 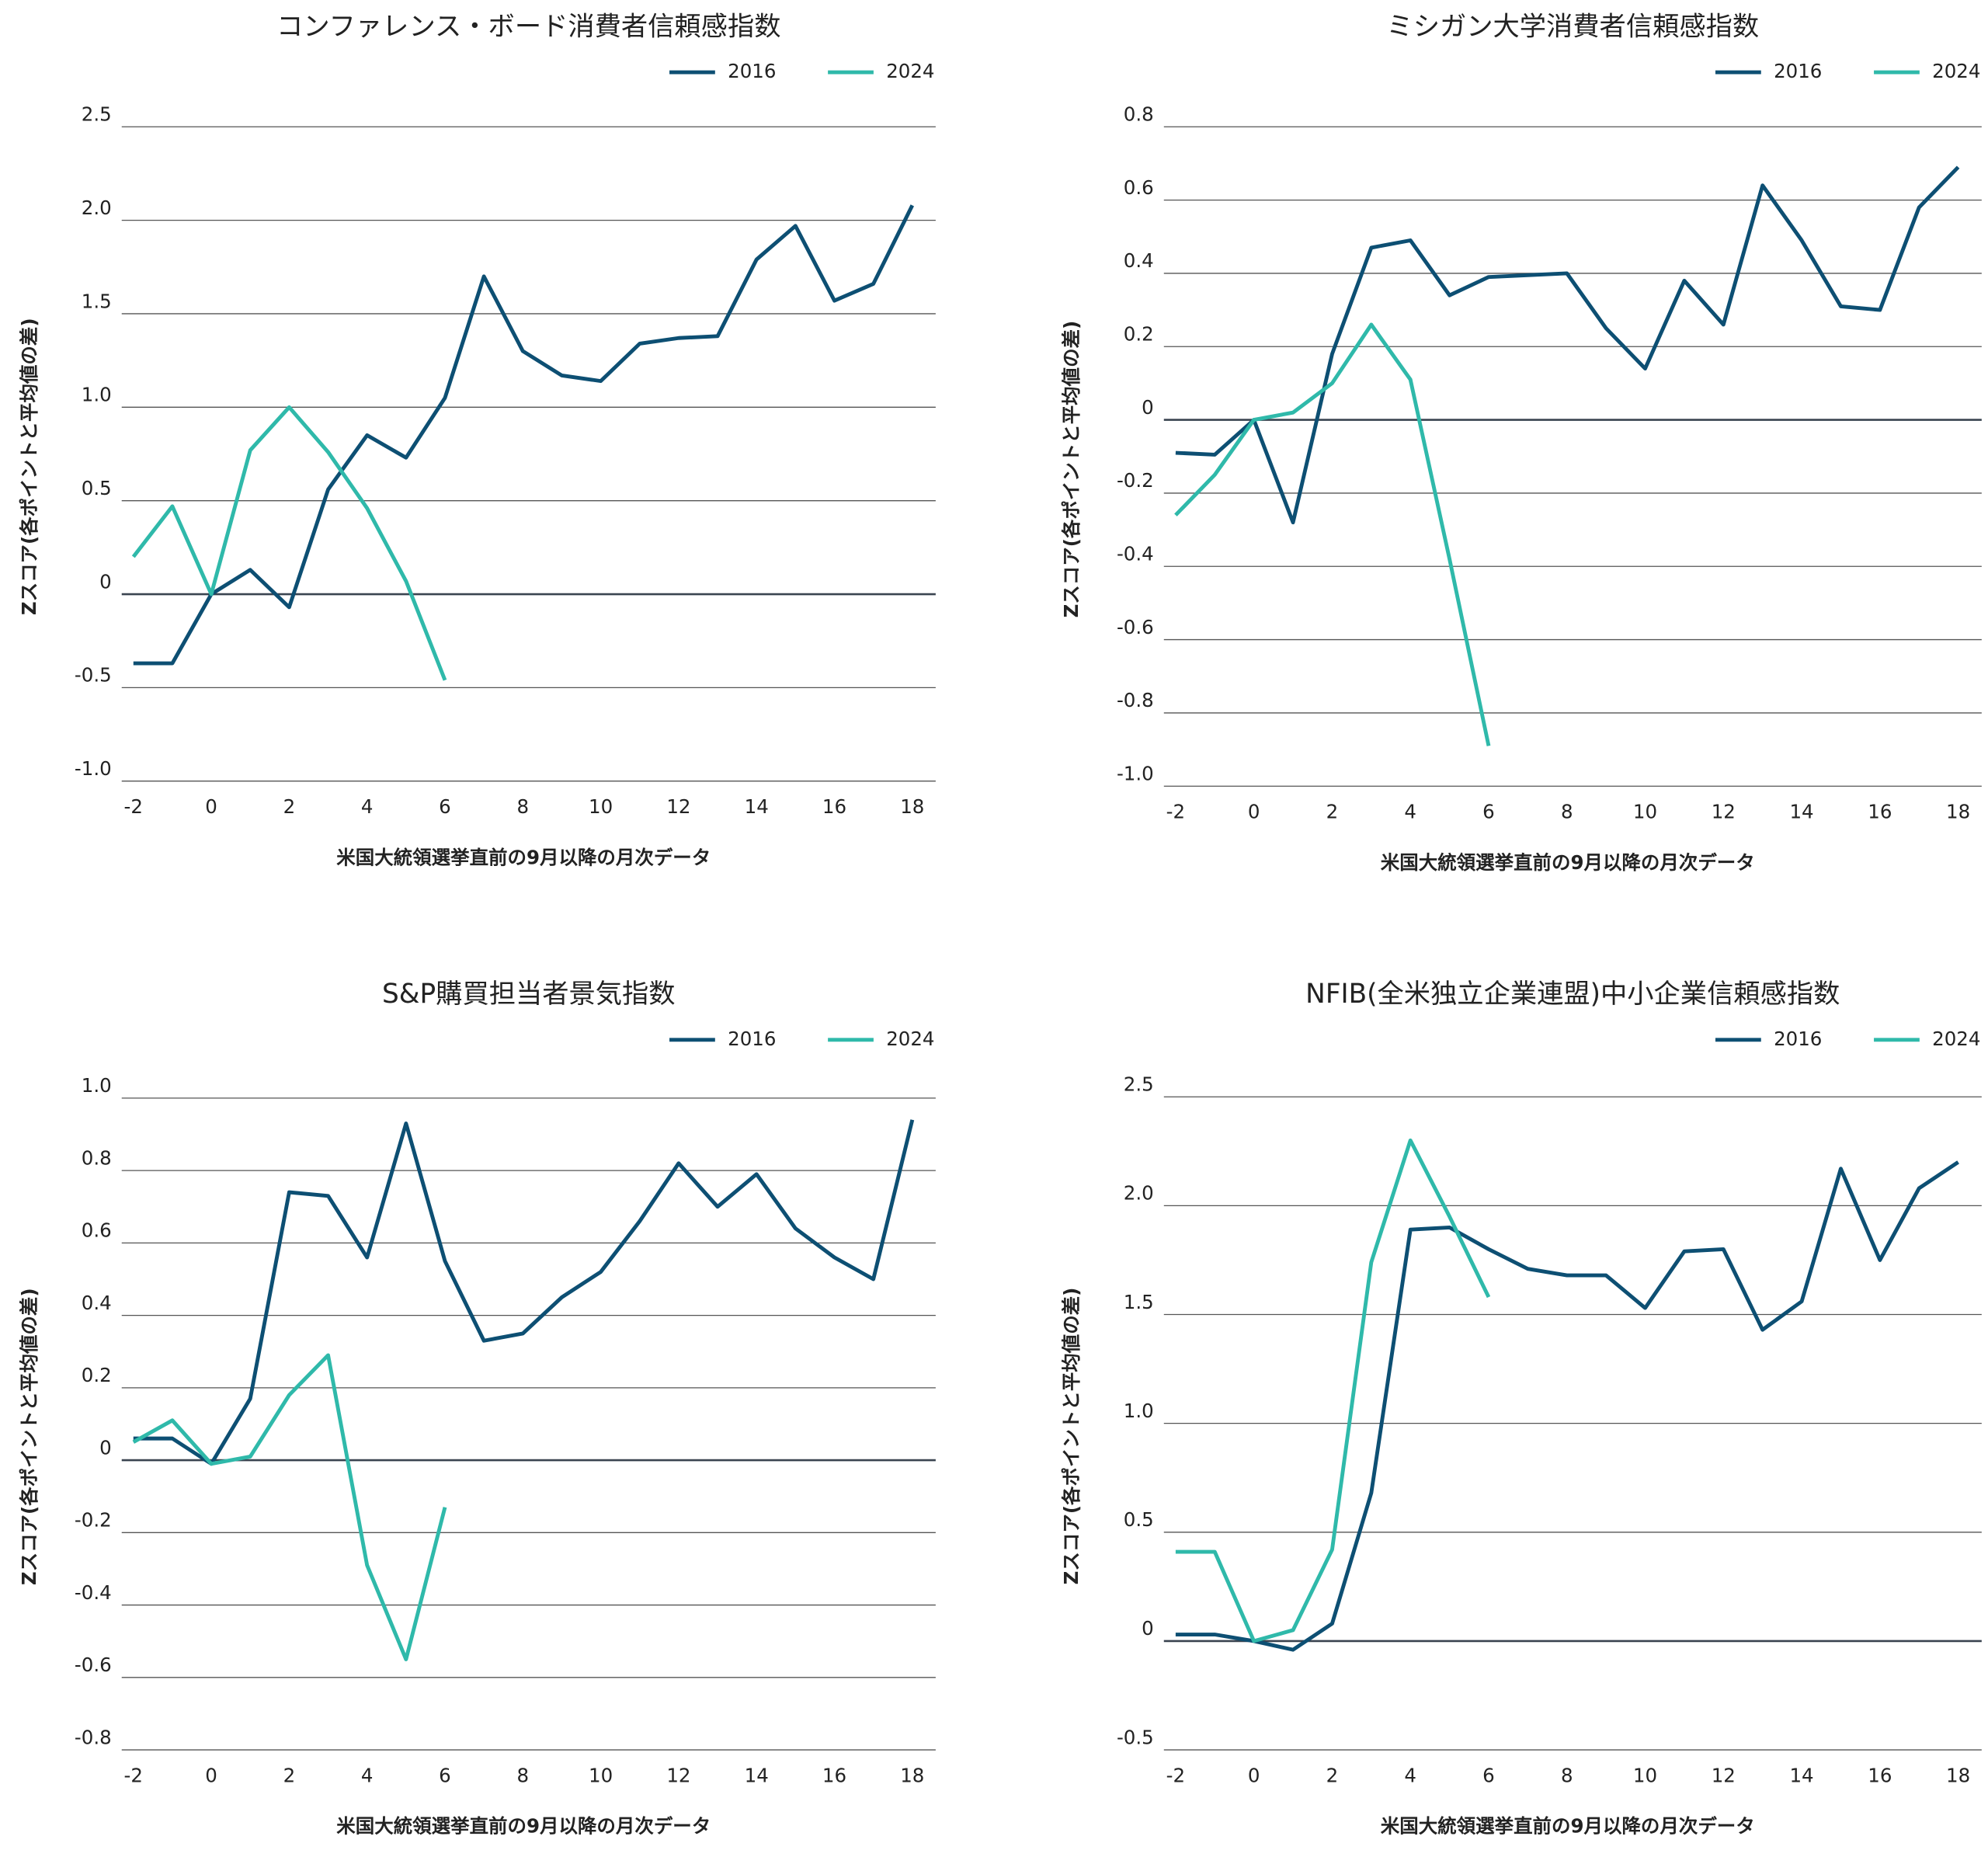 I want to click on y-tick-label: 0.5, so click(x=1139, y=1519).